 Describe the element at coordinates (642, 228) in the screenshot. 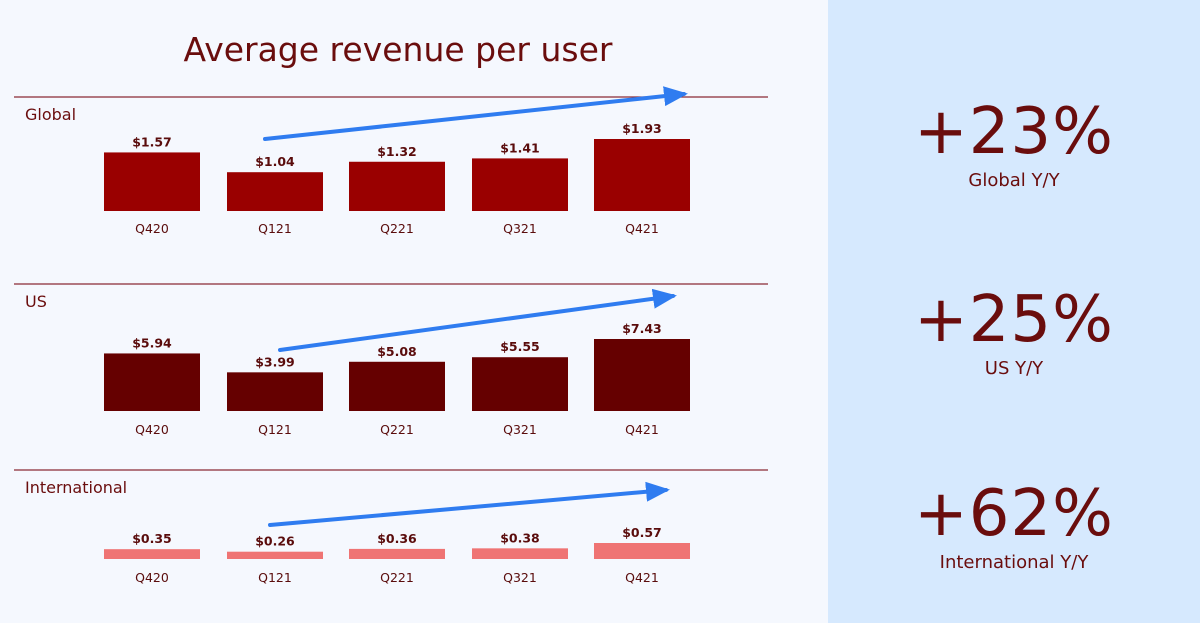

I see `global-category-label: Q421` at that location.